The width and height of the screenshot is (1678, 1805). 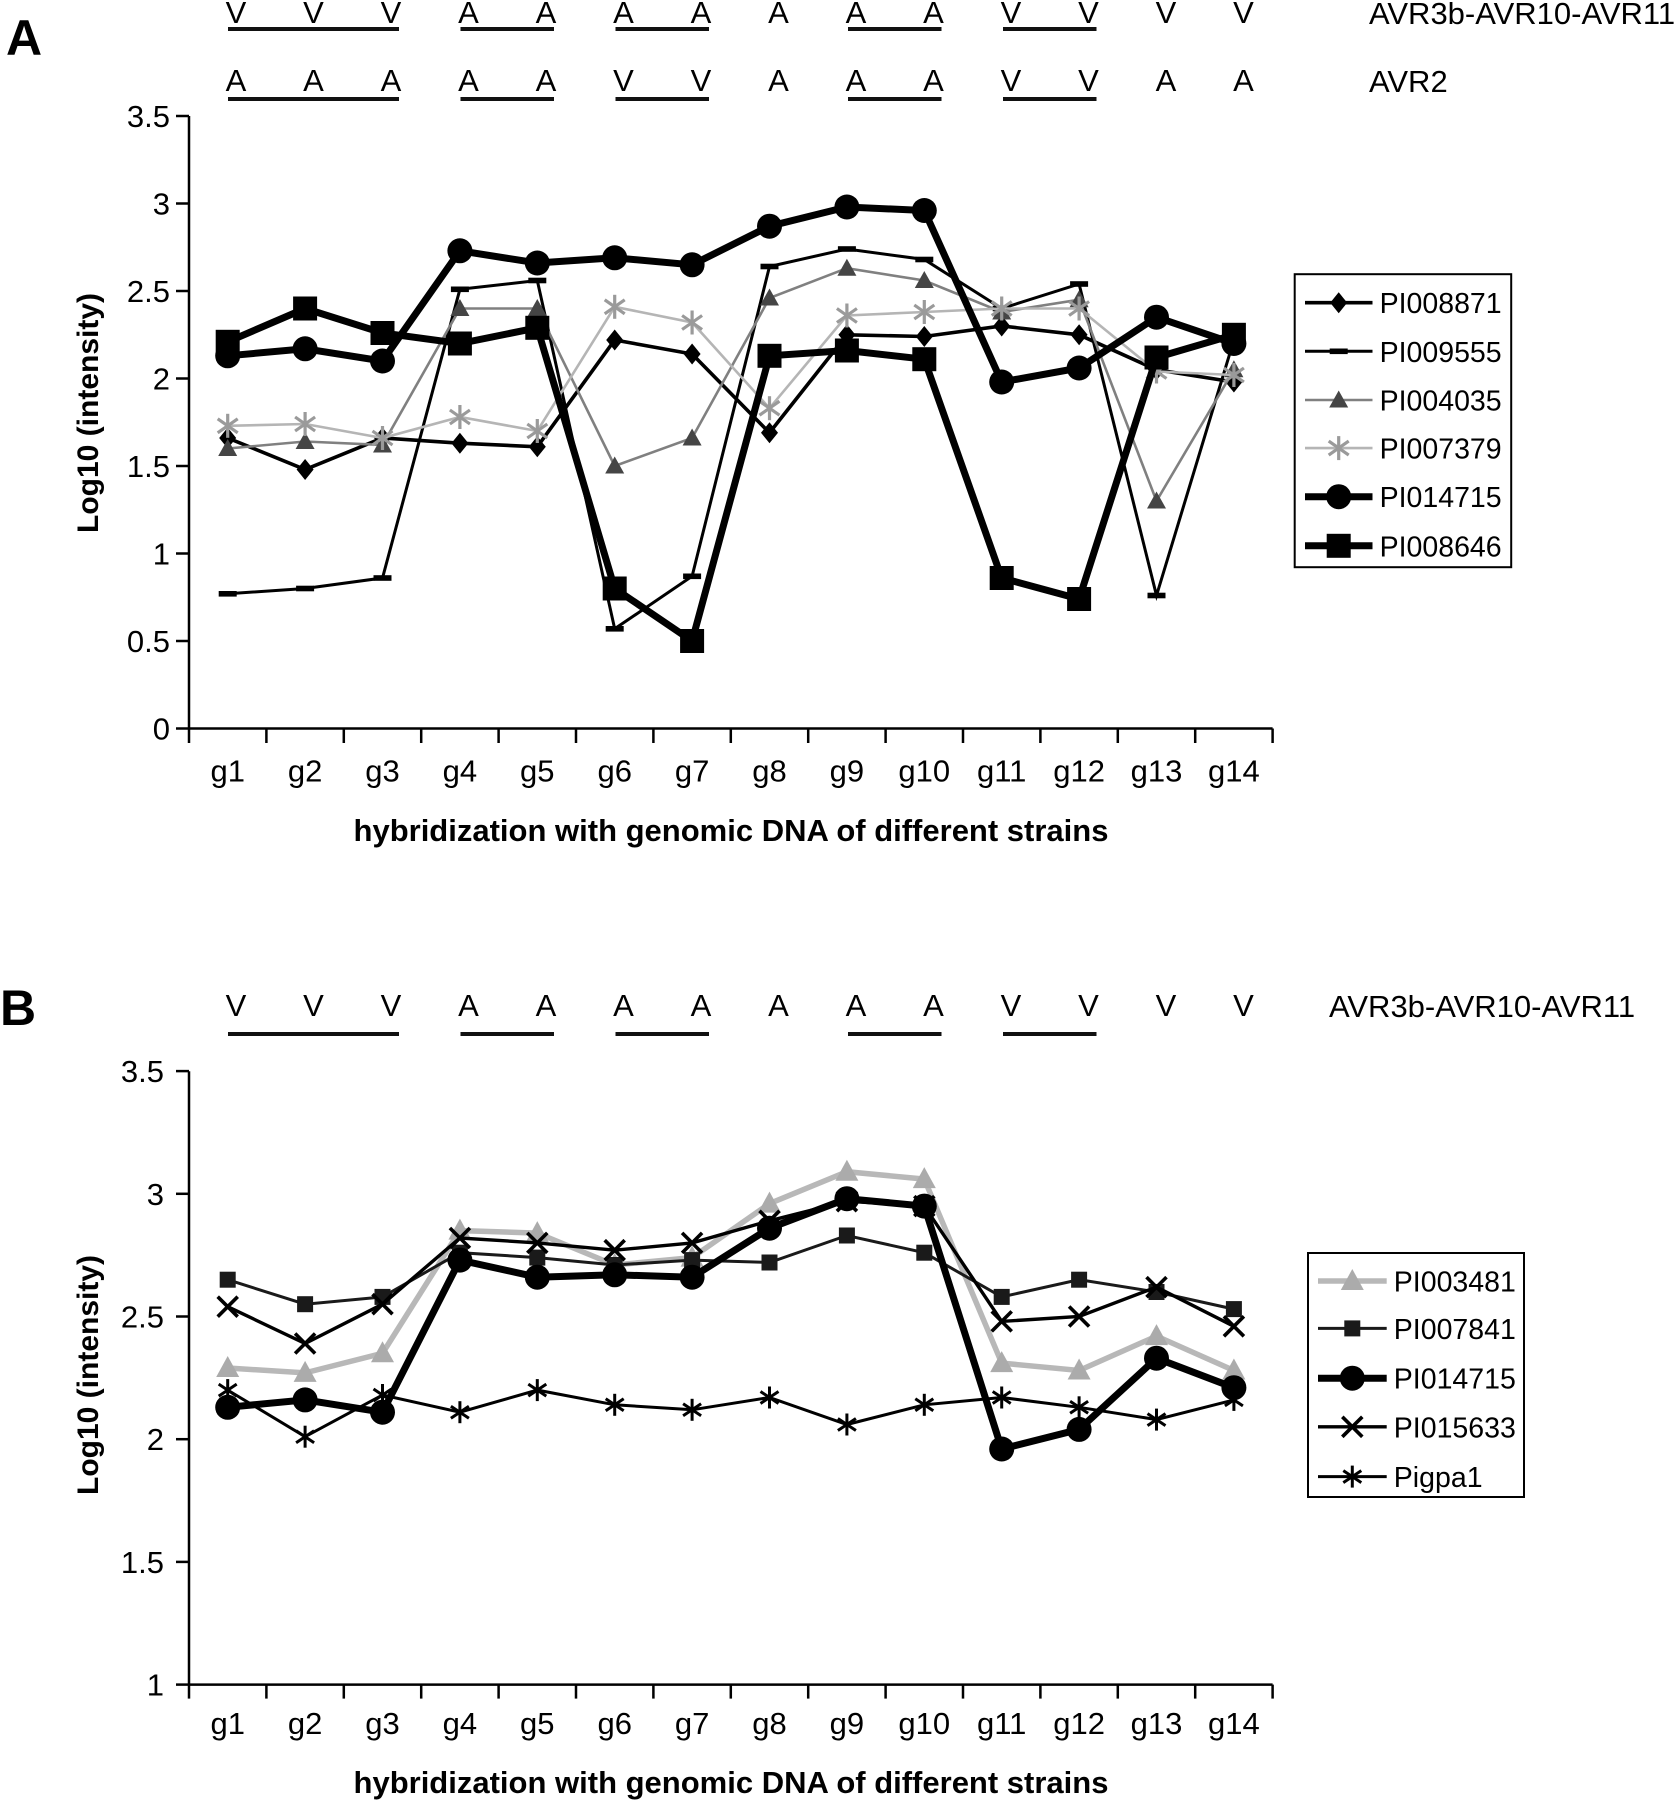 What do you see at coordinates (1455, 1428) in the screenshot?
I see `svg-text: PI015633` at bounding box center [1455, 1428].